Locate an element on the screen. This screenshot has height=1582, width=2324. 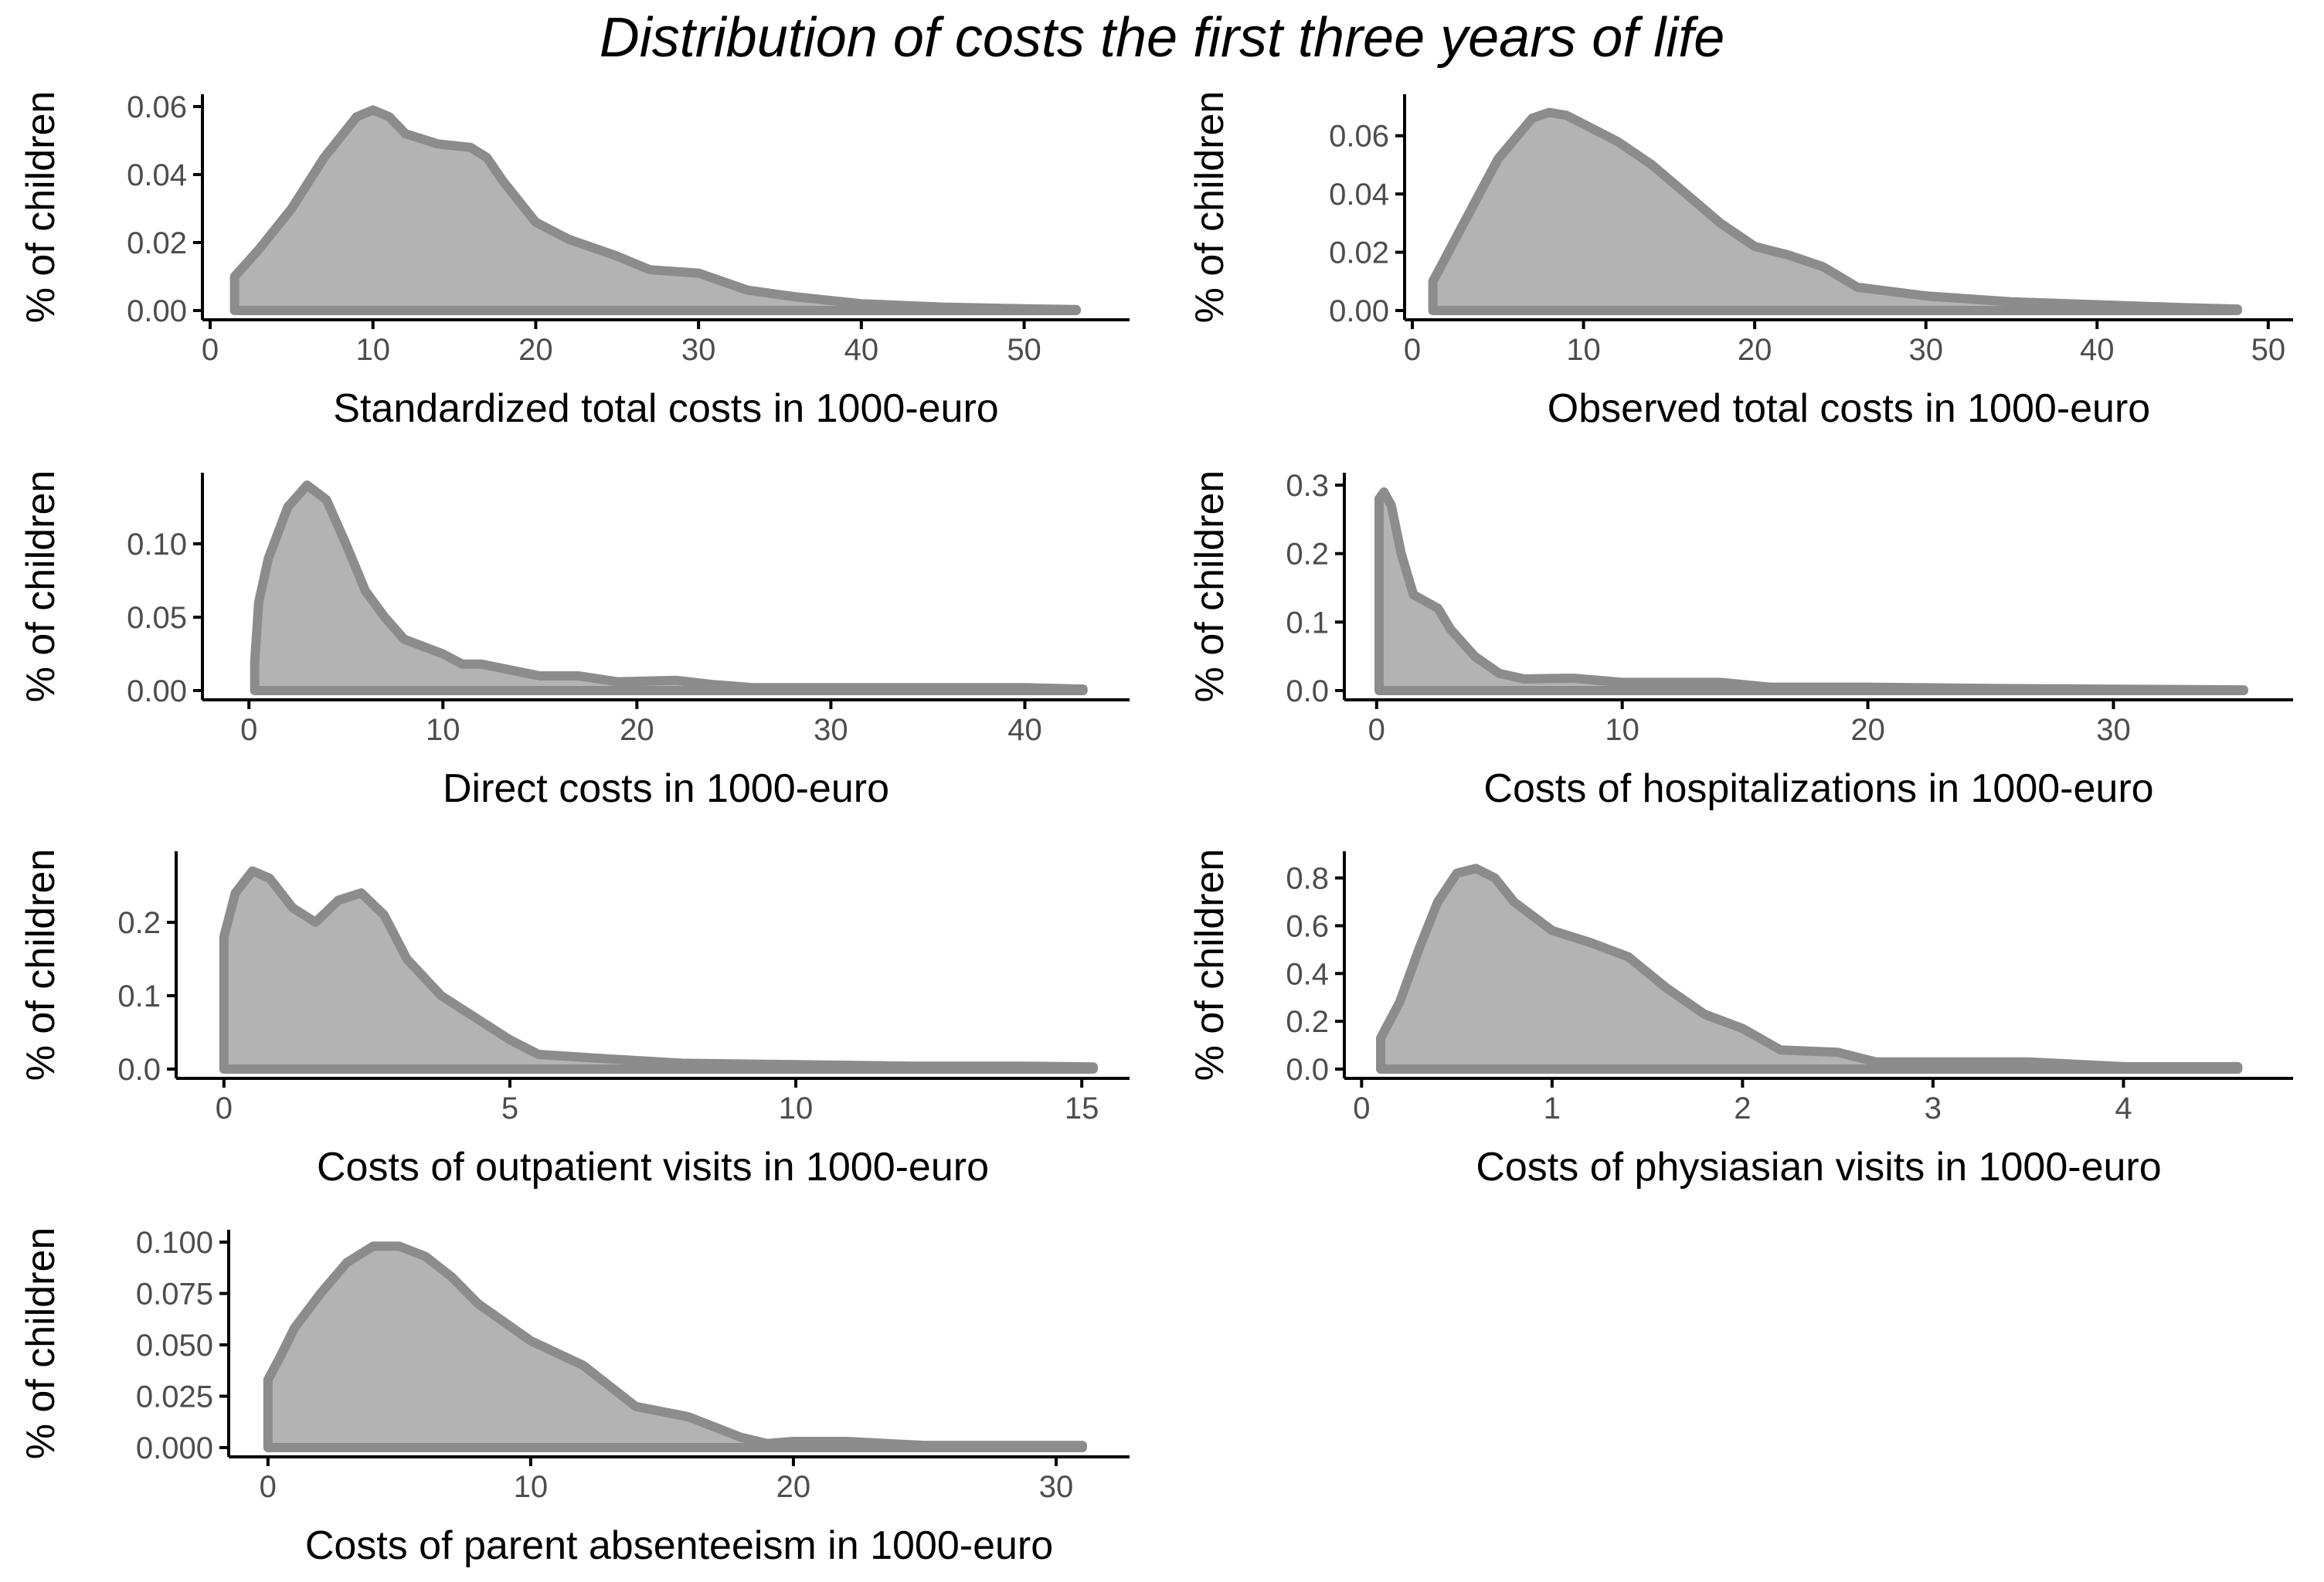
y-tick-label-5: 0.0 is located at coordinates (139, 1070).